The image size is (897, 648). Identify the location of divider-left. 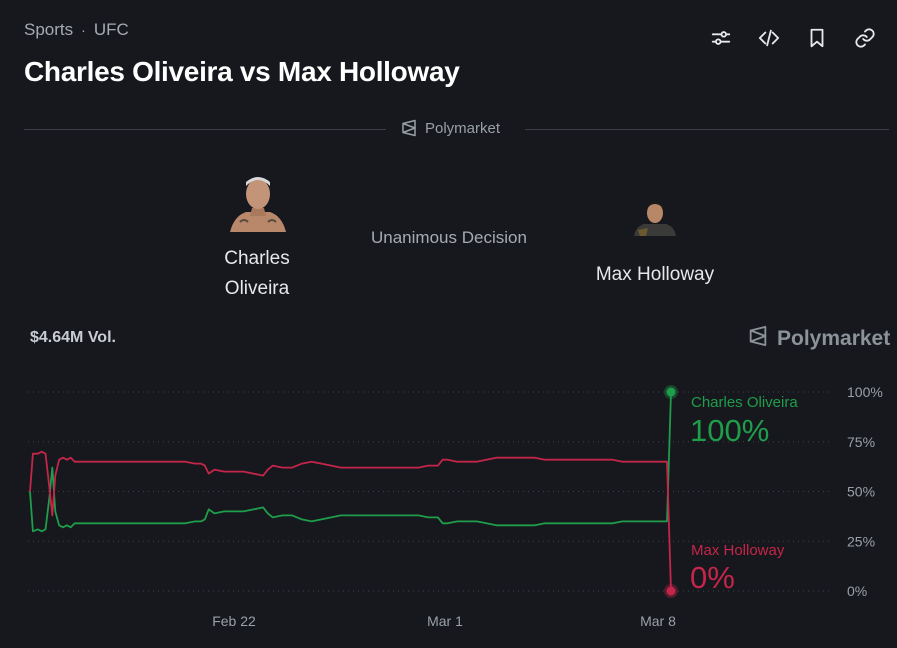
(205, 129).